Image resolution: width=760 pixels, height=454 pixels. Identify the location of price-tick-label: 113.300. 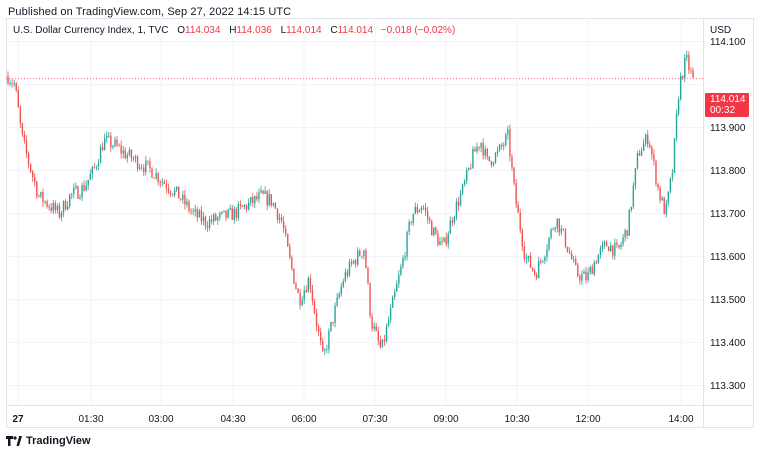
(728, 386).